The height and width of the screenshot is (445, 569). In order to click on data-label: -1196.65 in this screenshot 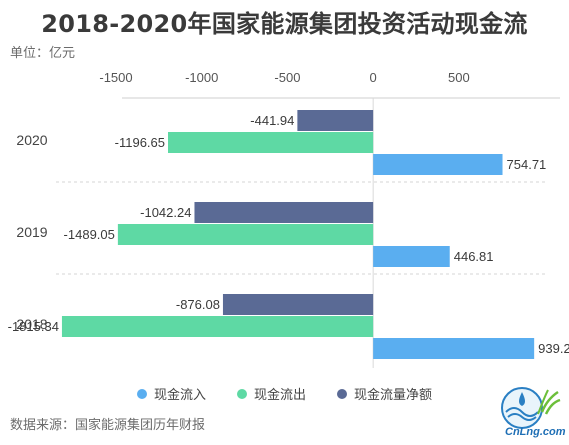, I will do `click(140, 142)`.